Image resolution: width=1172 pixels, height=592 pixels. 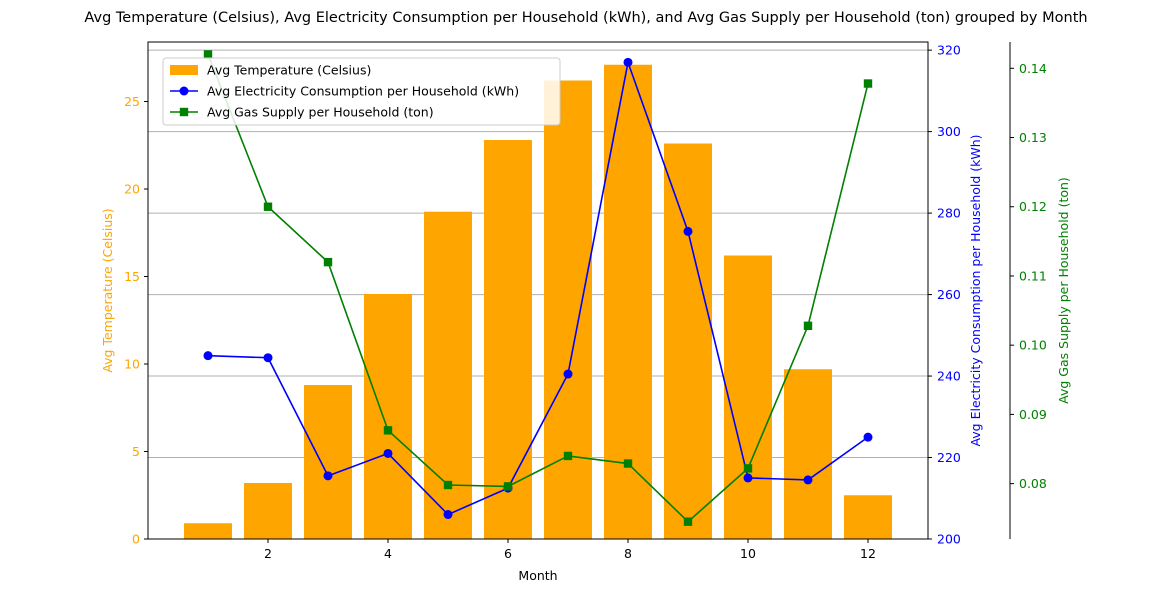 I want to click on x-tick-label: 2, so click(x=268, y=553).